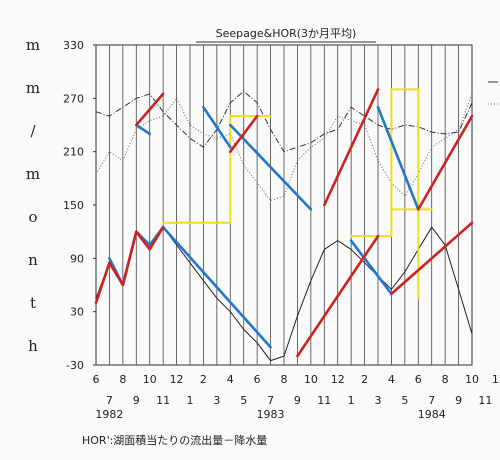 This screenshot has width=500, height=460. I want to click on x-axis-labels: 6810122468101224681012791113579111357911, so click(296, 390).